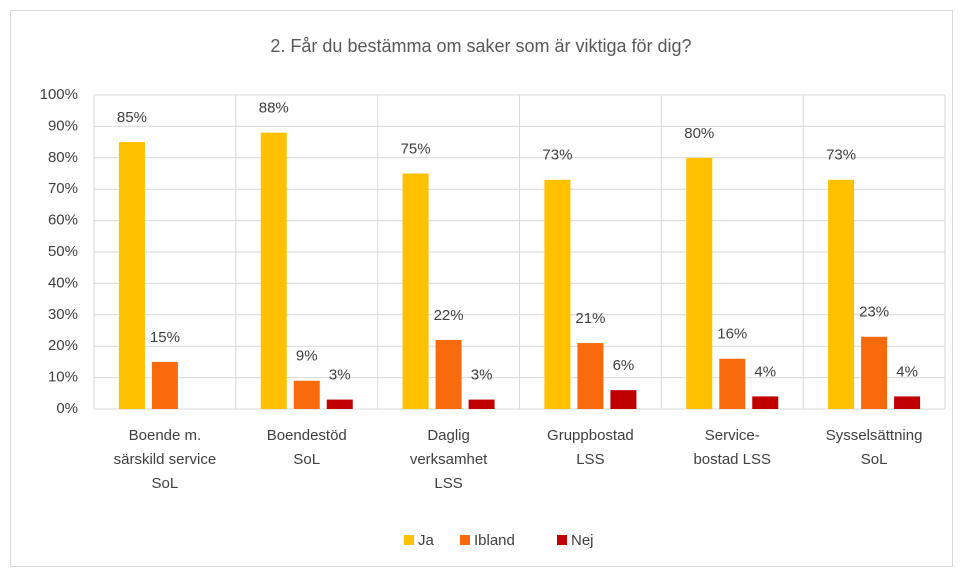  I want to click on y-tick-label: 100%, so click(59, 94).